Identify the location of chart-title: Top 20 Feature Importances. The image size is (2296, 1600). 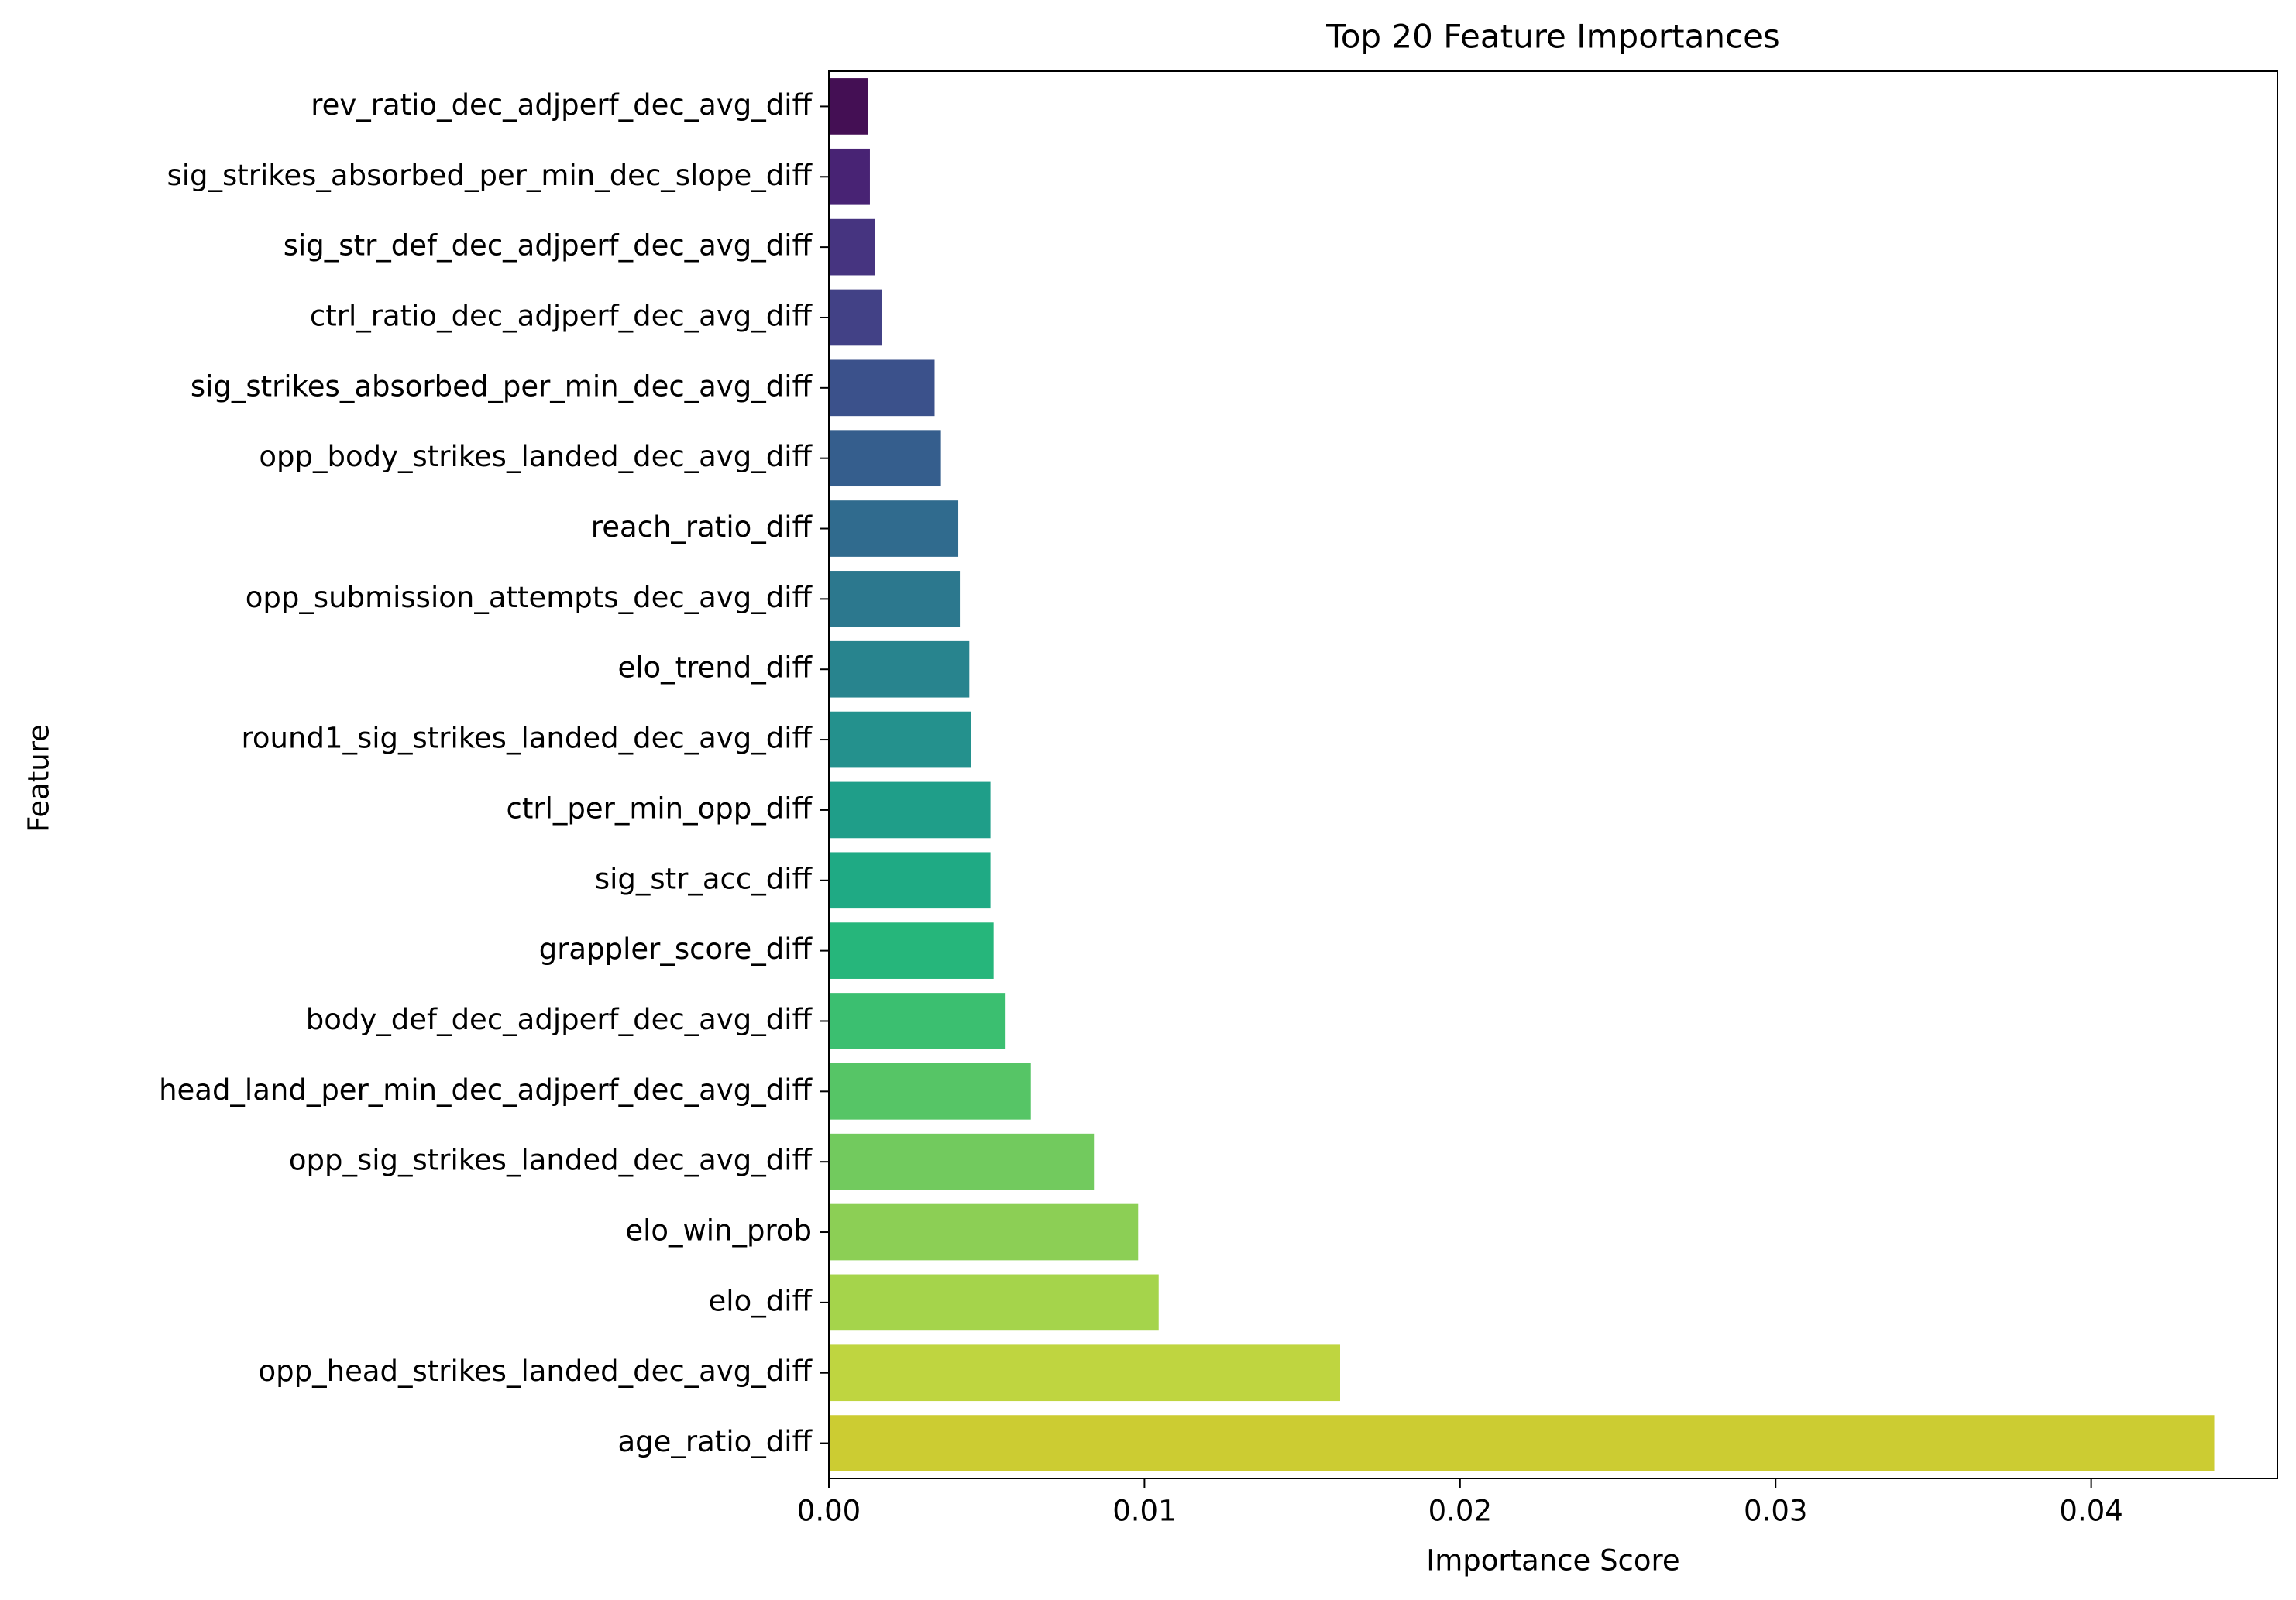
(1552, 37).